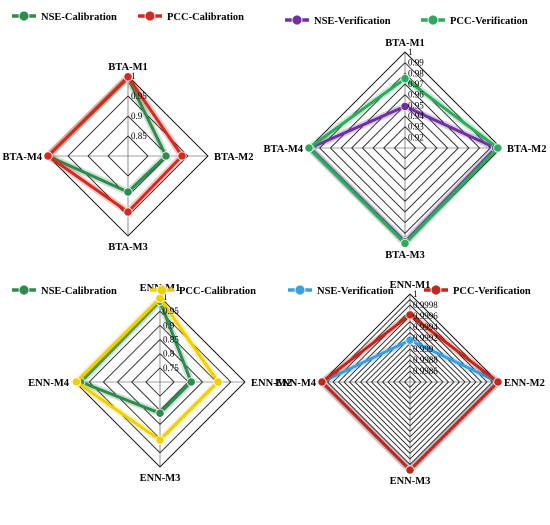 This screenshot has width=550, height=525. Describe the element at coordinates (423, 349) in the screenshot. I see `tick-label: 0.999` at that location.